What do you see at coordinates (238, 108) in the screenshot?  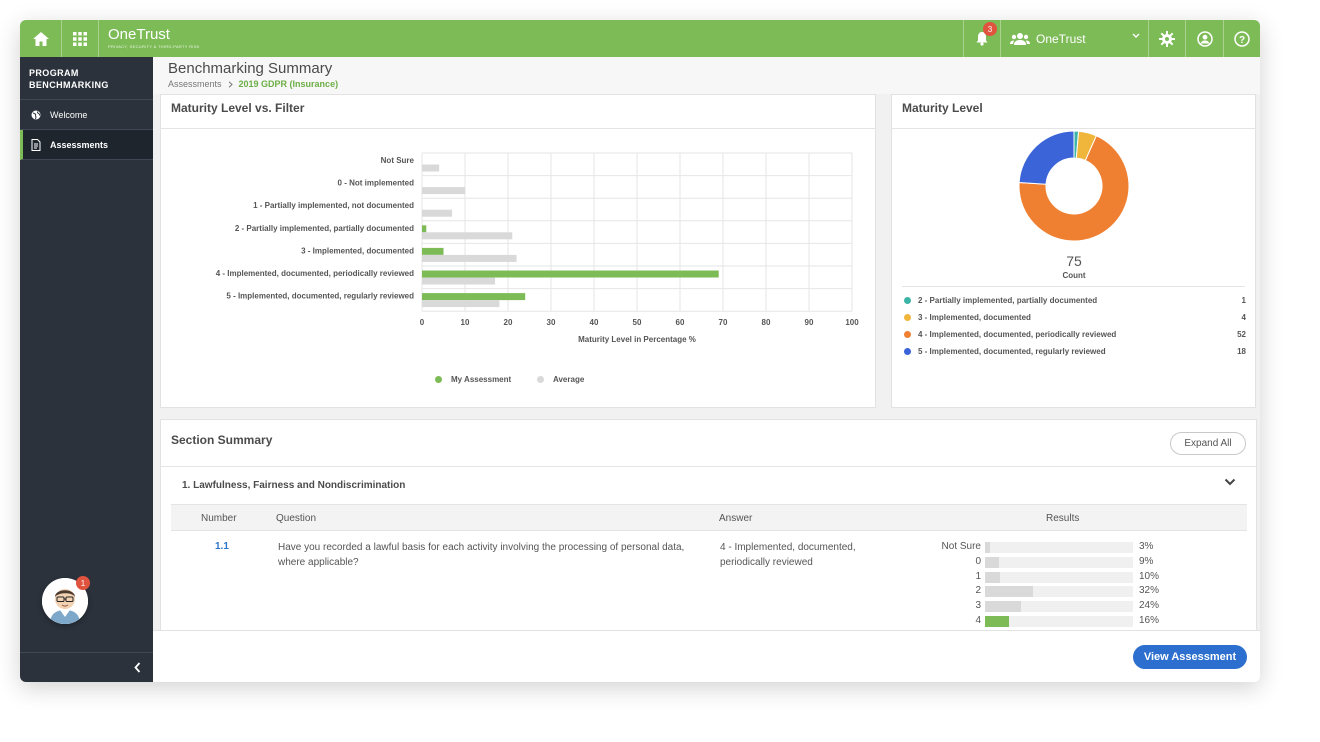 I see `bar-card-title: Maturity Level vs. Filter` at bounding box center [238, 108].